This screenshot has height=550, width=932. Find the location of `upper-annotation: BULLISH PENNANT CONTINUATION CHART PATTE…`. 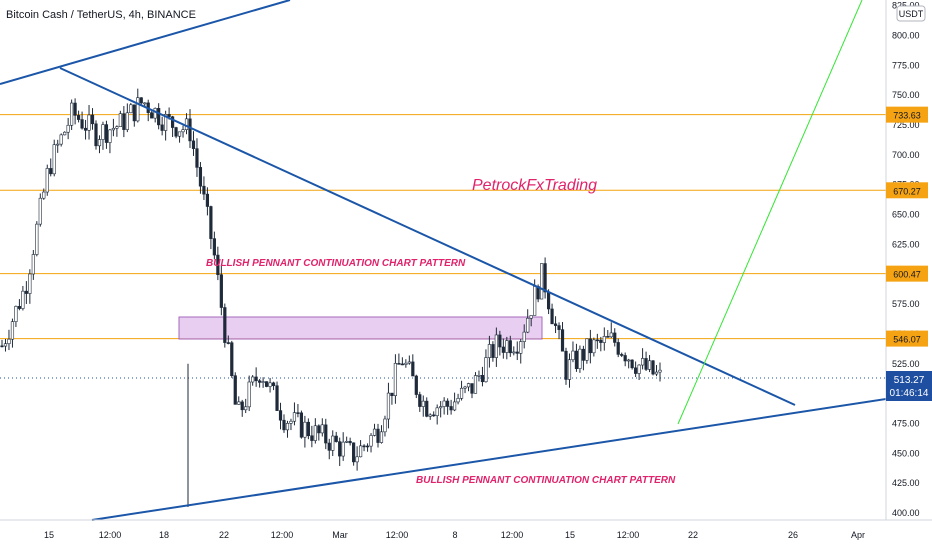

upper-annotation: BULLISH PENNANT CONTINUATION CHART PATTE… is located at coordinates (336, 263).